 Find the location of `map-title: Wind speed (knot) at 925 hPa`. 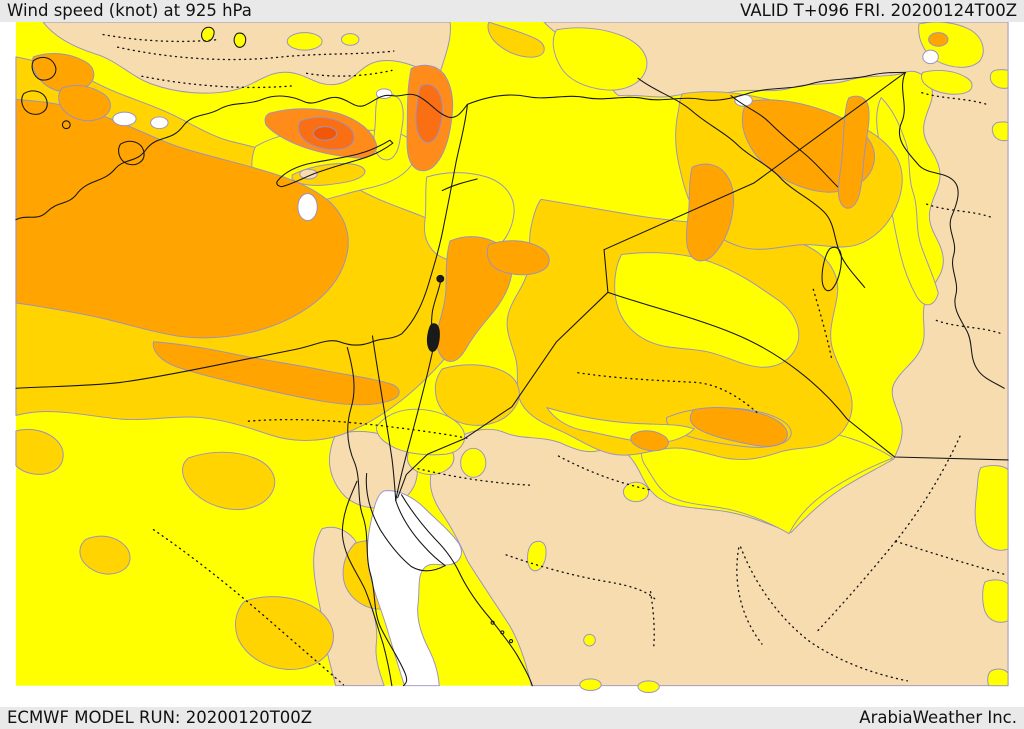

map-title: Wind speed (knot) at 925 hPa is located at coordinates (129, 10).